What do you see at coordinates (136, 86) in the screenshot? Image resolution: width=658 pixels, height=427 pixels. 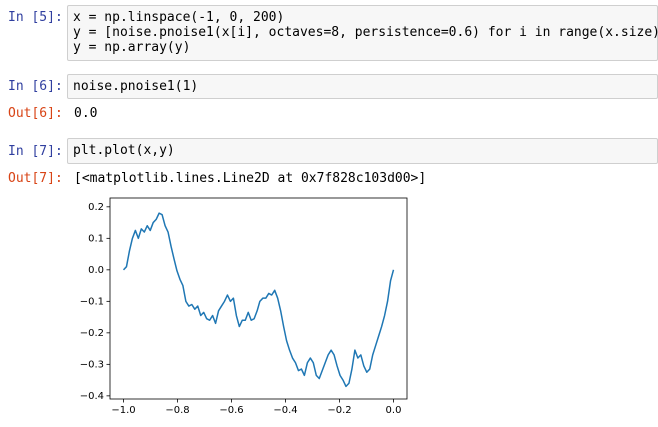 I see `code-line: noise.pnoise1(1)` at bounding box center [136, 86].